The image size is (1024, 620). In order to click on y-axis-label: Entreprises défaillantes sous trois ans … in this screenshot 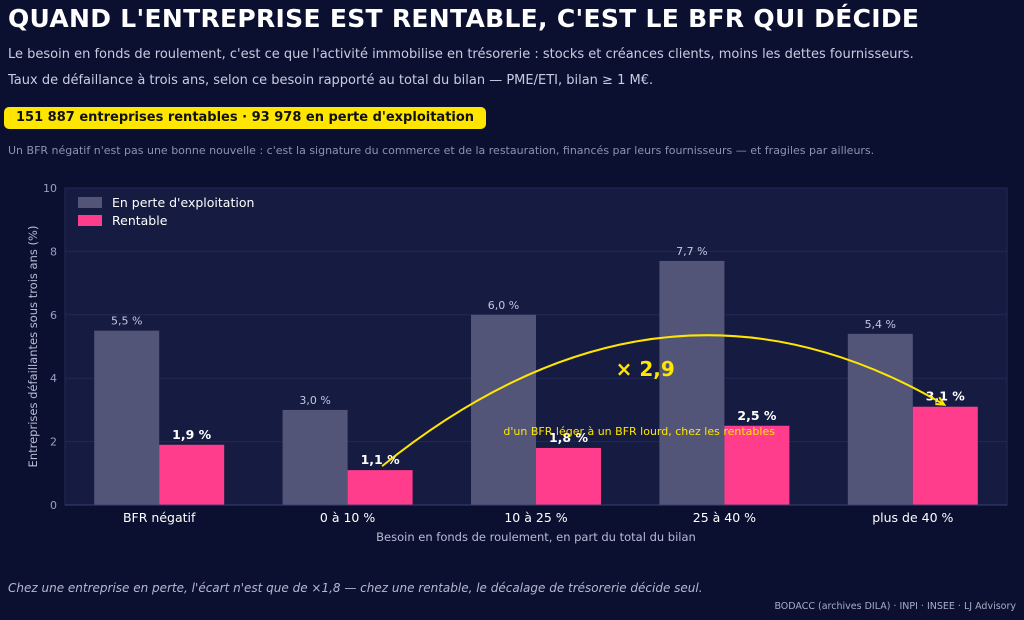, I will do `click(33, 347)`.